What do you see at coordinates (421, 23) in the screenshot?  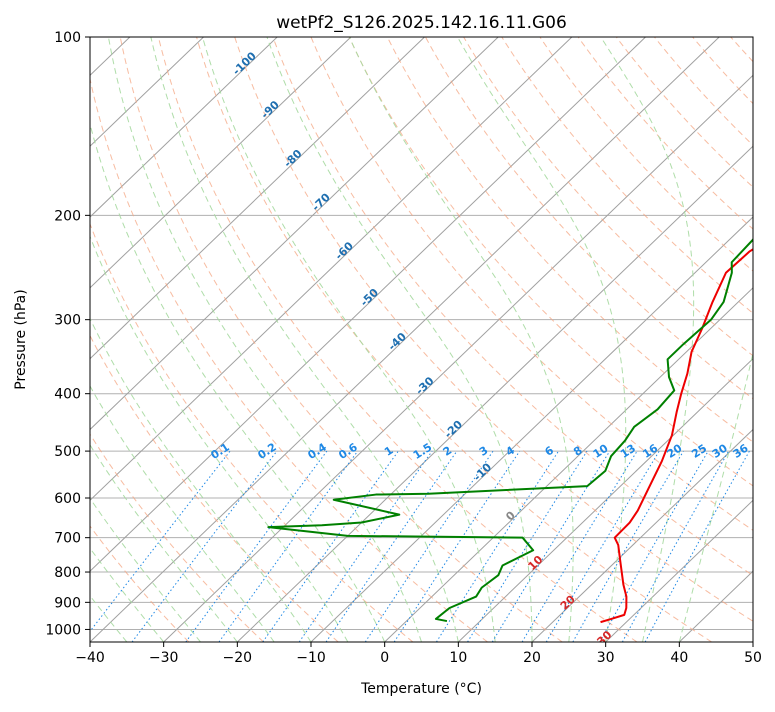 I see `chart-title: wetPf2_S126.2025.142.16.11.G06` at bounding box center [421, 23].